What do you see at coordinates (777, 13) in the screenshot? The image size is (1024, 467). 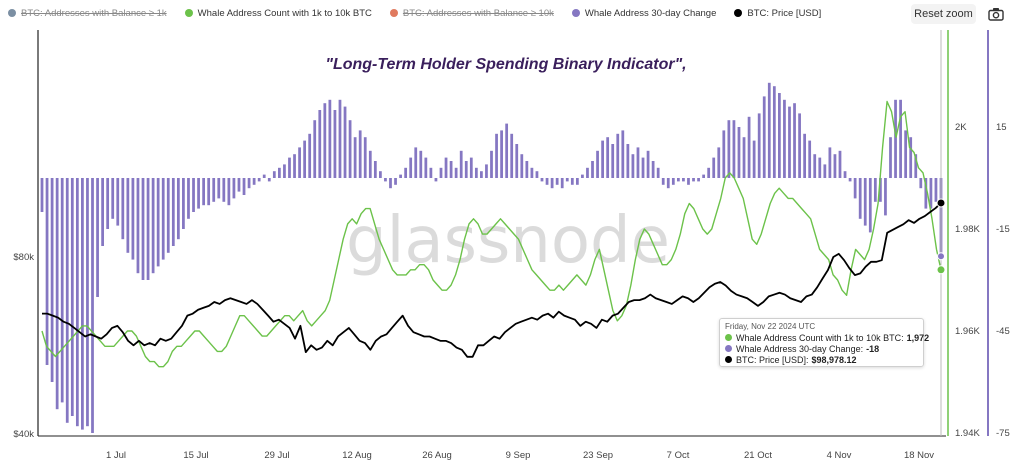 I see `legend-item-4: BTC: Price [USD]` at bounding box center [777, 13].